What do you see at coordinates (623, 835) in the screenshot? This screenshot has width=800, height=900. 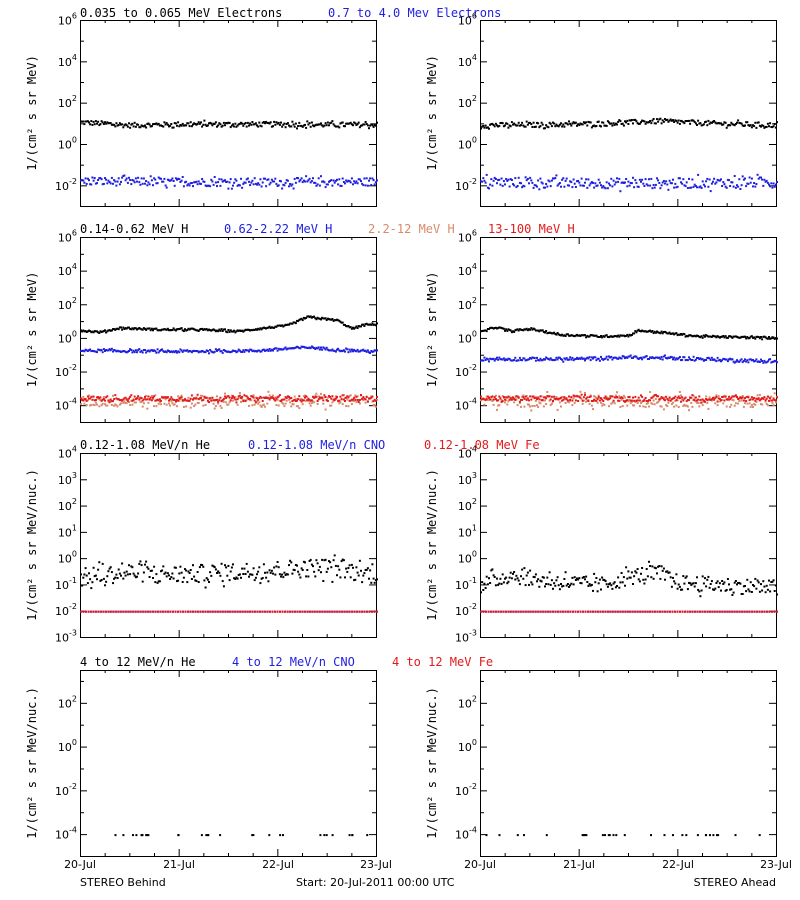 I see `series-black` at bounding box center [623, 835].